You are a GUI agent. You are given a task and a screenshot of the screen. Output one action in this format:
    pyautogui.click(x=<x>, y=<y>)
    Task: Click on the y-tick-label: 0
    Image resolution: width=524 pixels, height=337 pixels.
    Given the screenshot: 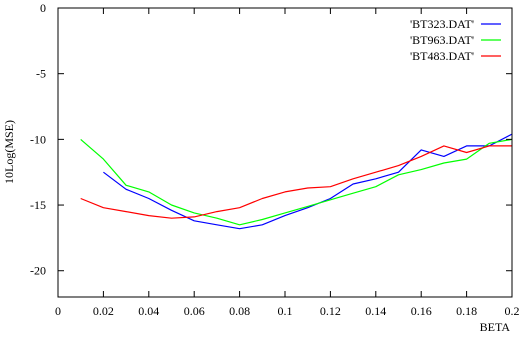 What is the action you would take?
    pyautogui.click(x=43, y=8)
    